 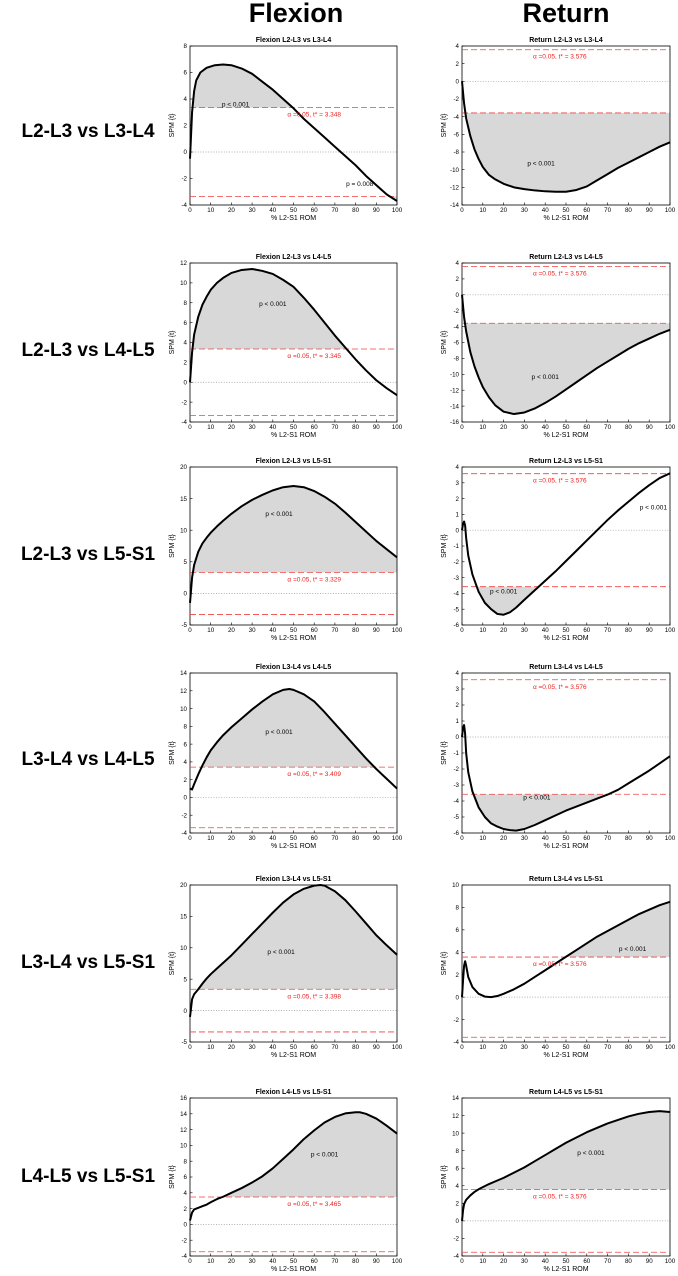 I want to click on y-tick-label: -14, so click(x=455, y=406).